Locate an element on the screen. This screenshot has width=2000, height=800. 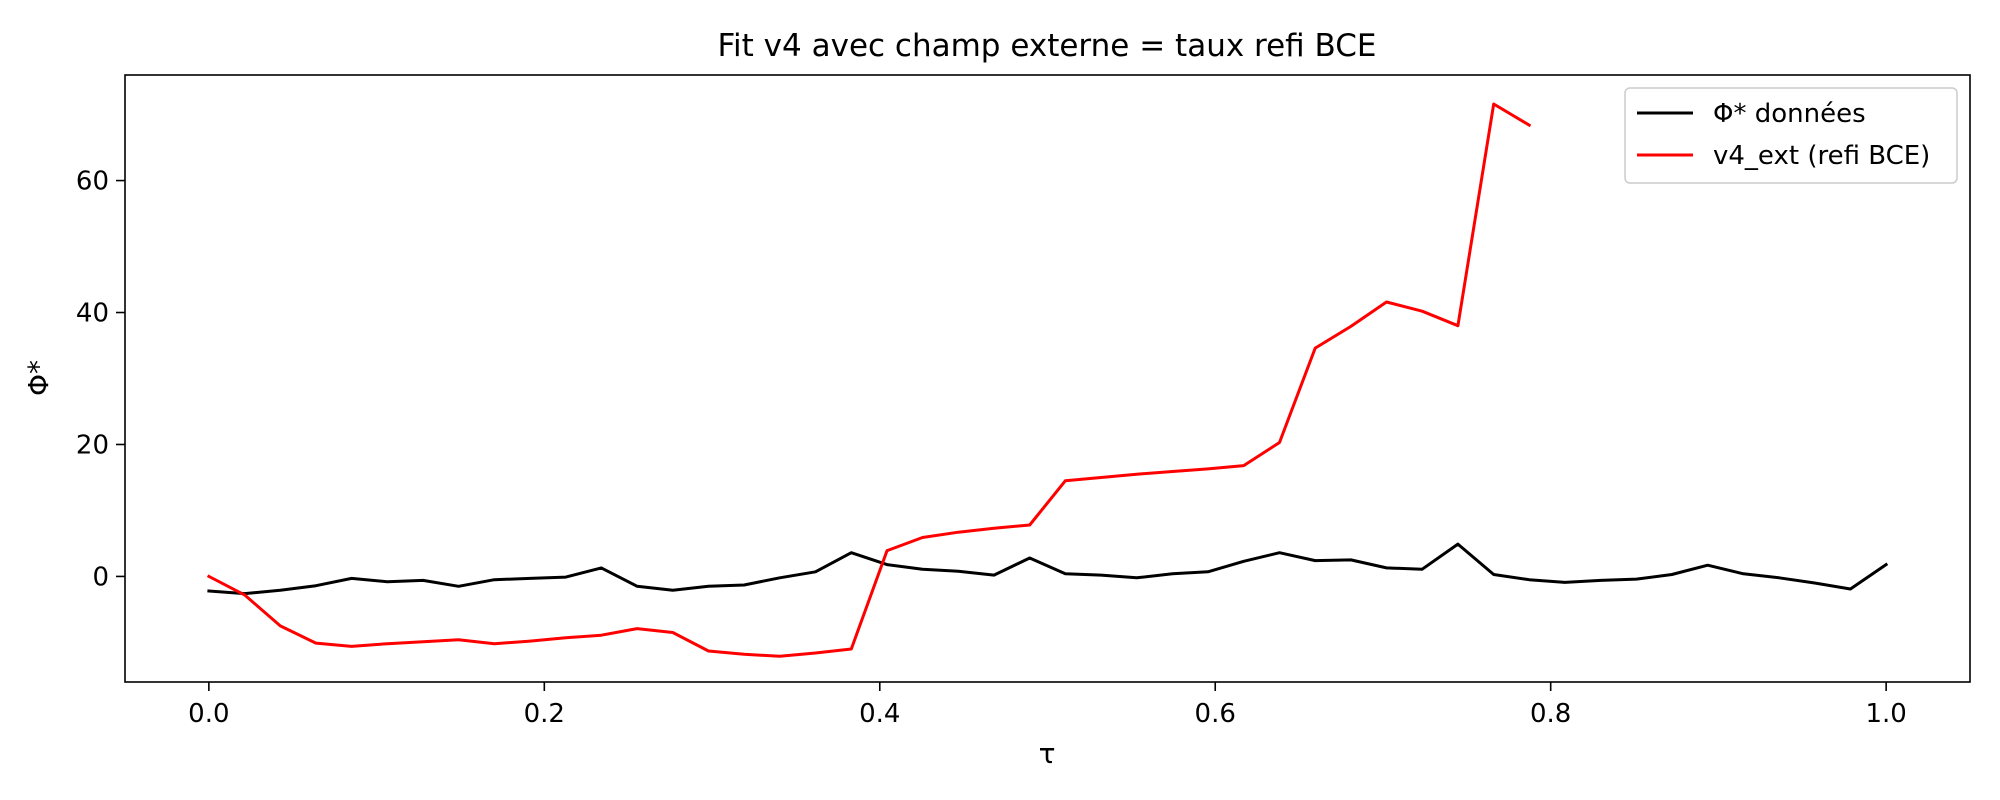
x-axis: 0.0 0.2 0.4 0.6 0.8 1.0 is located at coordinates (1047, 705).